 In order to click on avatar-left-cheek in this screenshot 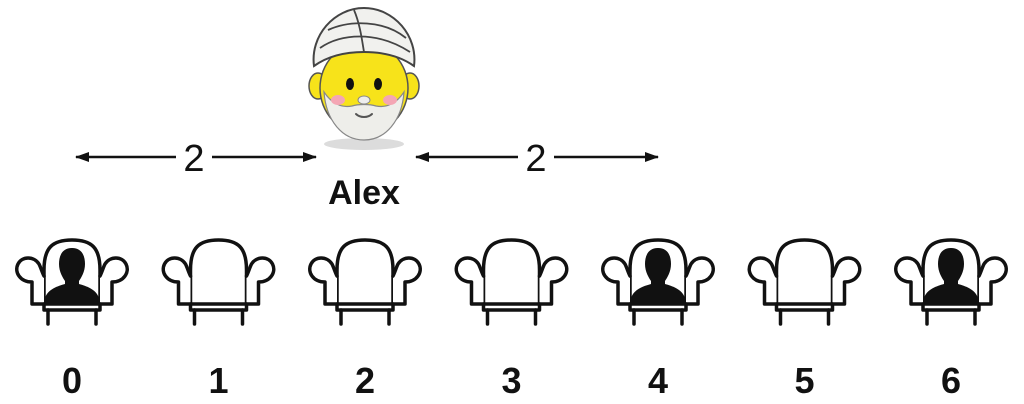, I will do `click(338, 100)`.